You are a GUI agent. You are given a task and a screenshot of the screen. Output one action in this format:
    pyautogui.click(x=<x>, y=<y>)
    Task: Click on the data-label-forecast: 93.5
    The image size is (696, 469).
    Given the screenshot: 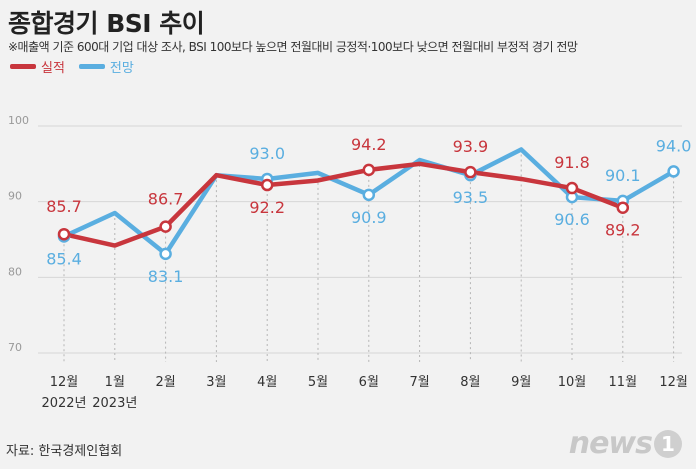 What is the action you would take?
    pyautogui.click(x=471, y=197)
    